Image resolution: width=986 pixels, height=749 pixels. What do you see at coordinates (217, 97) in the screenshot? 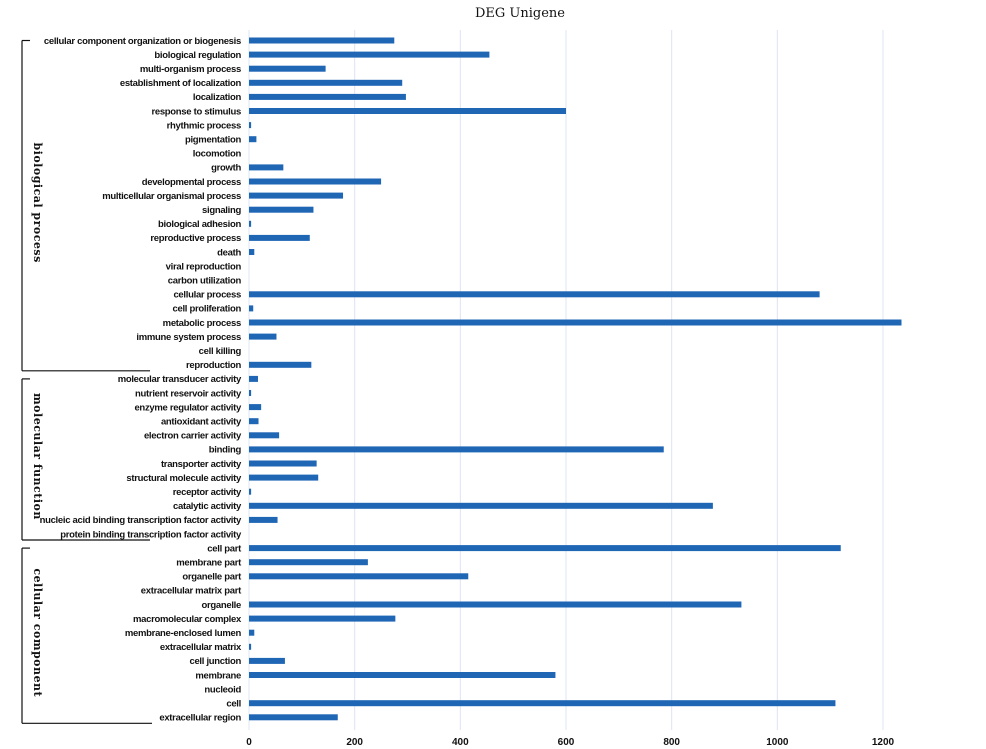
I see `category-label: localization` at bounding box center [217, 97].